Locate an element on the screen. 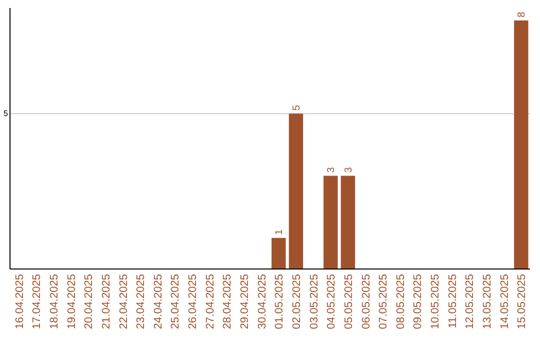 The width and height of the screenshot is (540, 340). x-tick-label: 09.05.2025 is located at coordinates (418, 302).